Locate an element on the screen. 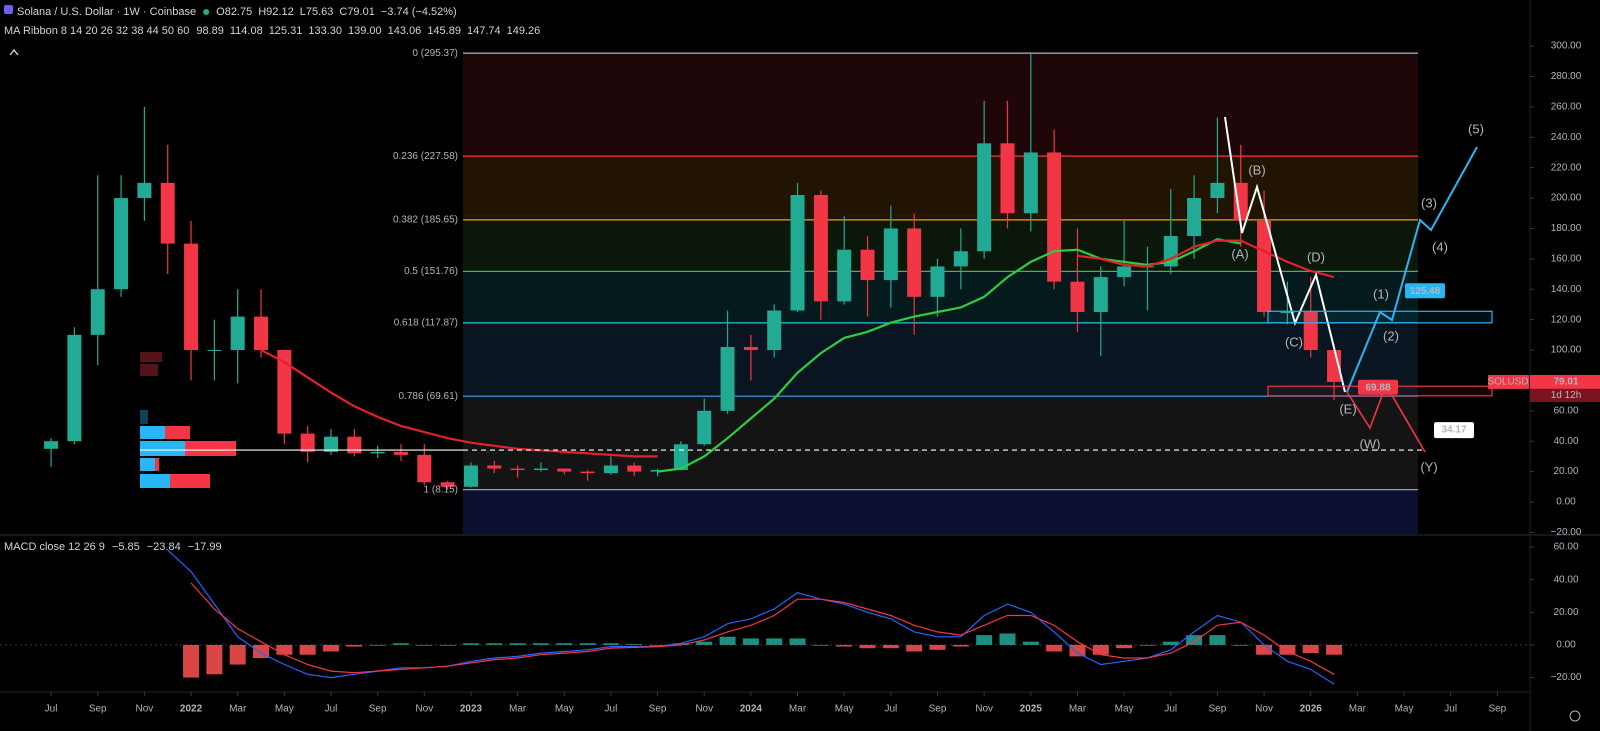 This screenshot has height=731, width=1600. header-text: 147.74 is located at coordinates (484, 31).